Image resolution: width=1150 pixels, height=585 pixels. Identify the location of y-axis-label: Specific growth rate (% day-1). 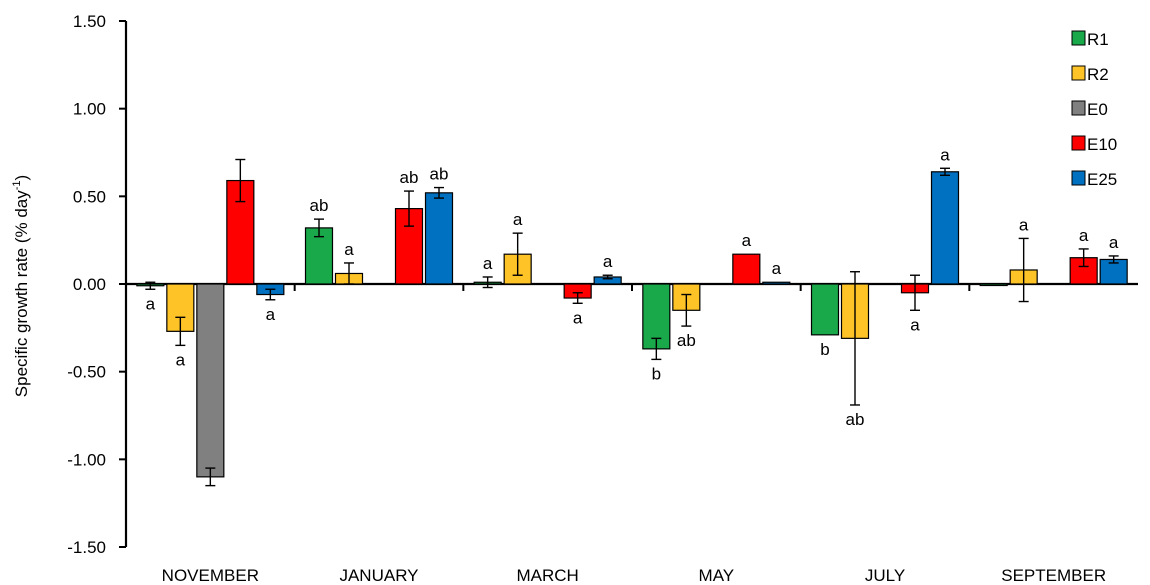
(21, 286).